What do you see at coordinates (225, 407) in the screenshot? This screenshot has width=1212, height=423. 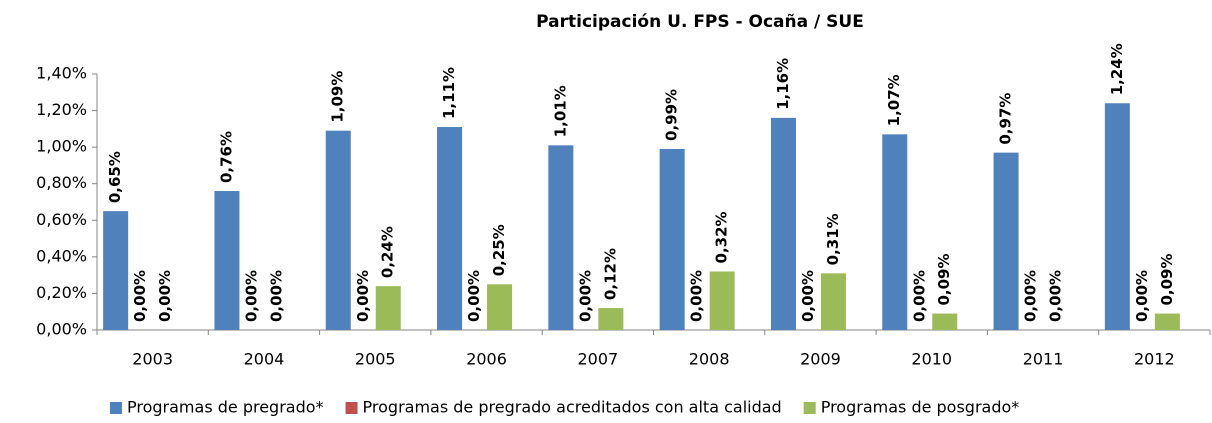 I see `legend-label: Programas de pregrado*` at bounding box center [225, 407].